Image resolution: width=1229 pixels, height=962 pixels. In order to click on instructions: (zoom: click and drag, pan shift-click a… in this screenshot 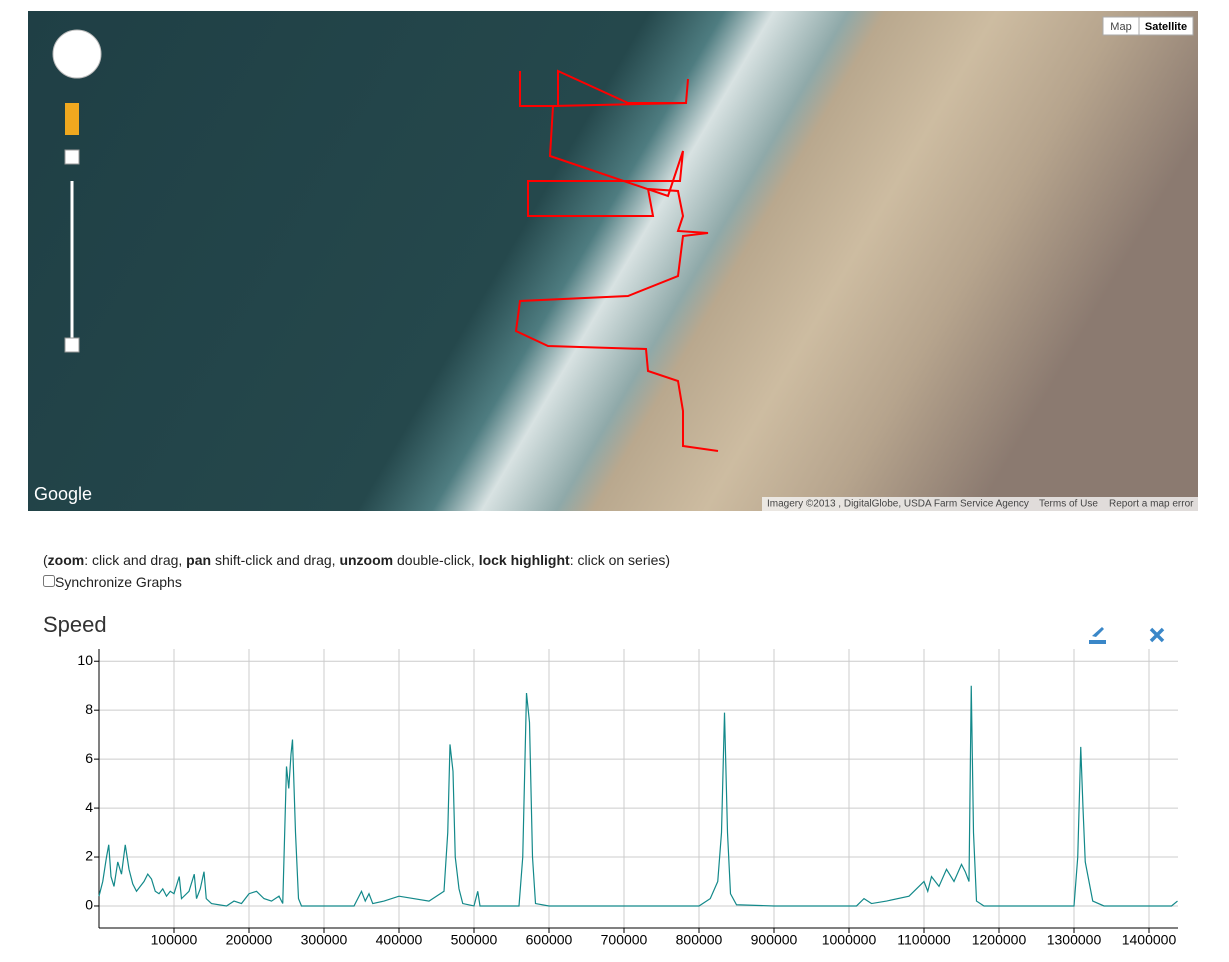, I will do `click(356, 560)`.